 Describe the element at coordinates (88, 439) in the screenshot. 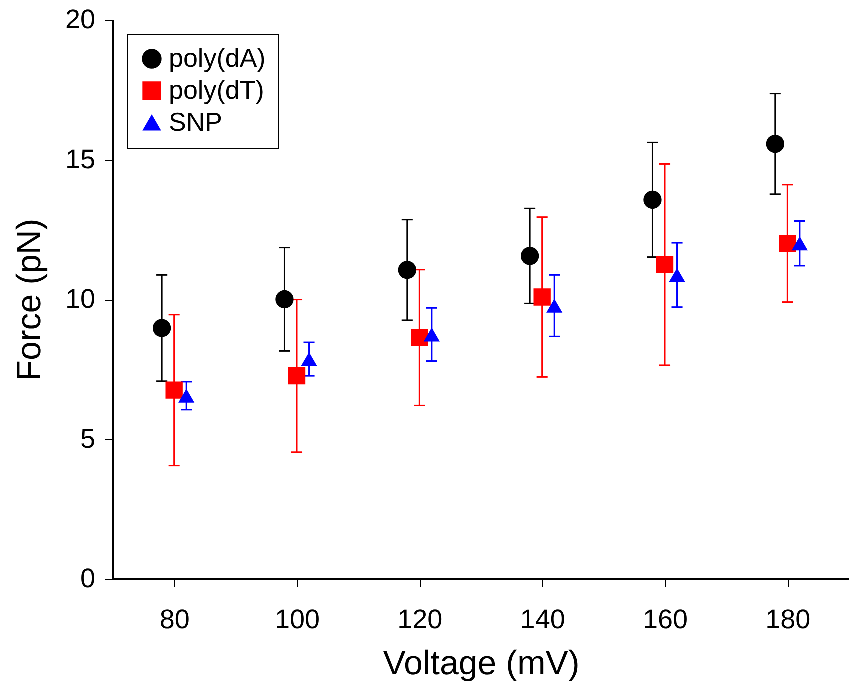

I see `y-tick-label: 5` at that location.